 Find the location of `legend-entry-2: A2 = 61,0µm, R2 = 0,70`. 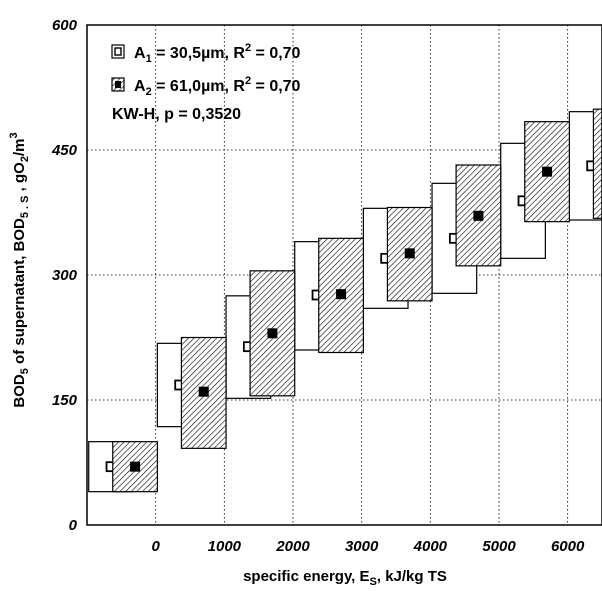

legend-entry-2: A2 = 61,0µm, R2 = 0,70 is located at coordinates (217, 86).